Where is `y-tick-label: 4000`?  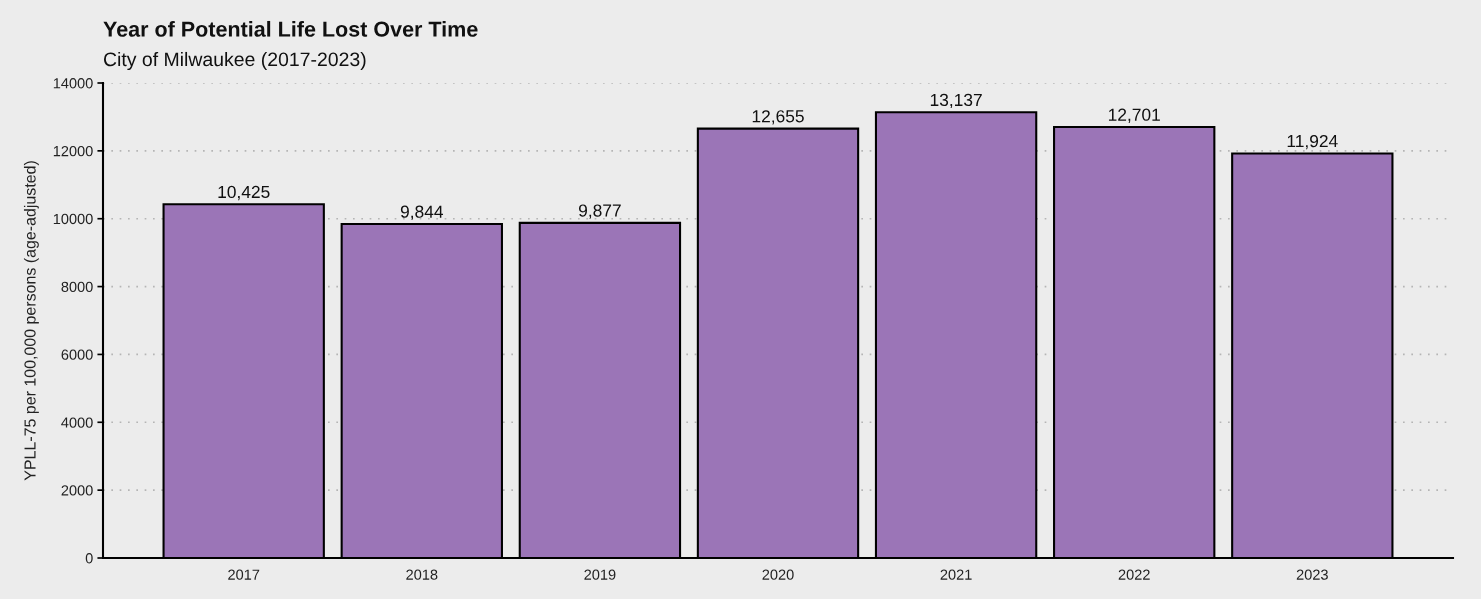 y-tick-label: 4000 is located at coordinates (77, 422).